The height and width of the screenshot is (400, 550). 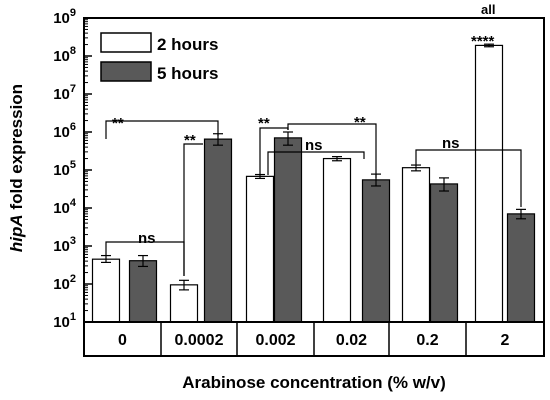 I want to click on y-tick-exp-1: 2, so click(x=73, y=279).